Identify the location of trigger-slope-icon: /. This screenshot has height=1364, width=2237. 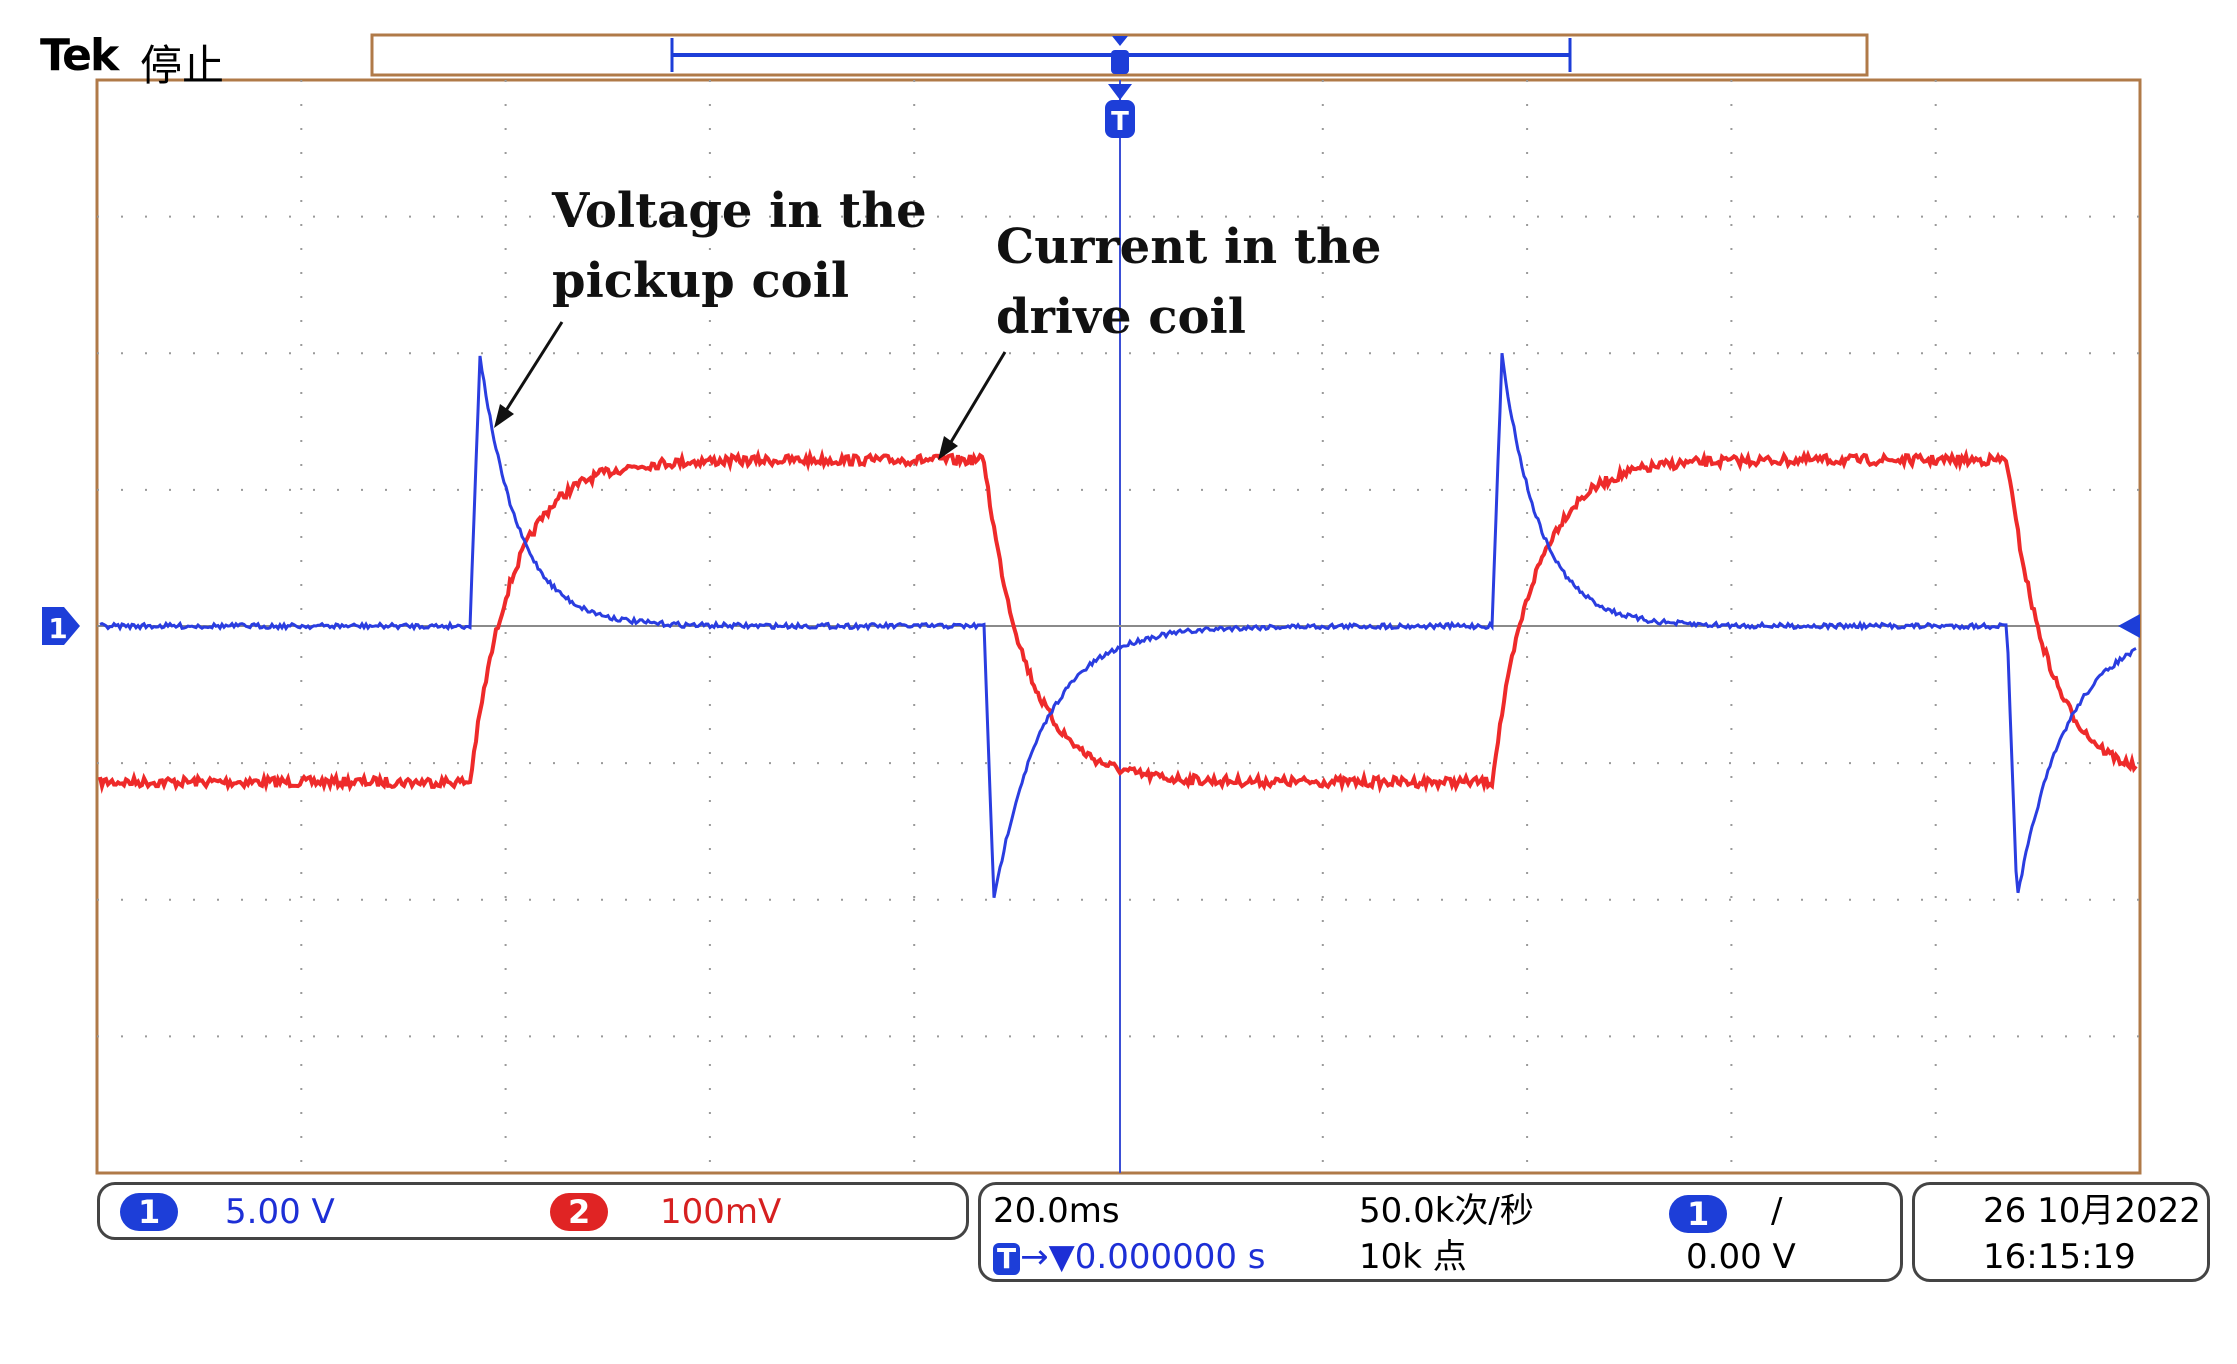
(1777, 1211).